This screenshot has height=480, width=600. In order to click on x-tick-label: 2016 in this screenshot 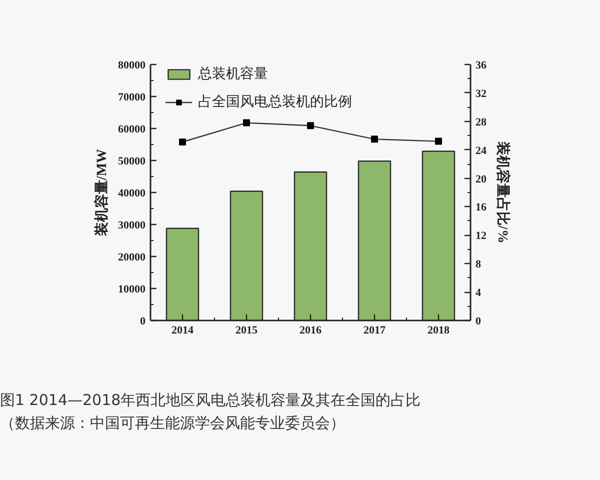, I will do `click(311, 330)`.